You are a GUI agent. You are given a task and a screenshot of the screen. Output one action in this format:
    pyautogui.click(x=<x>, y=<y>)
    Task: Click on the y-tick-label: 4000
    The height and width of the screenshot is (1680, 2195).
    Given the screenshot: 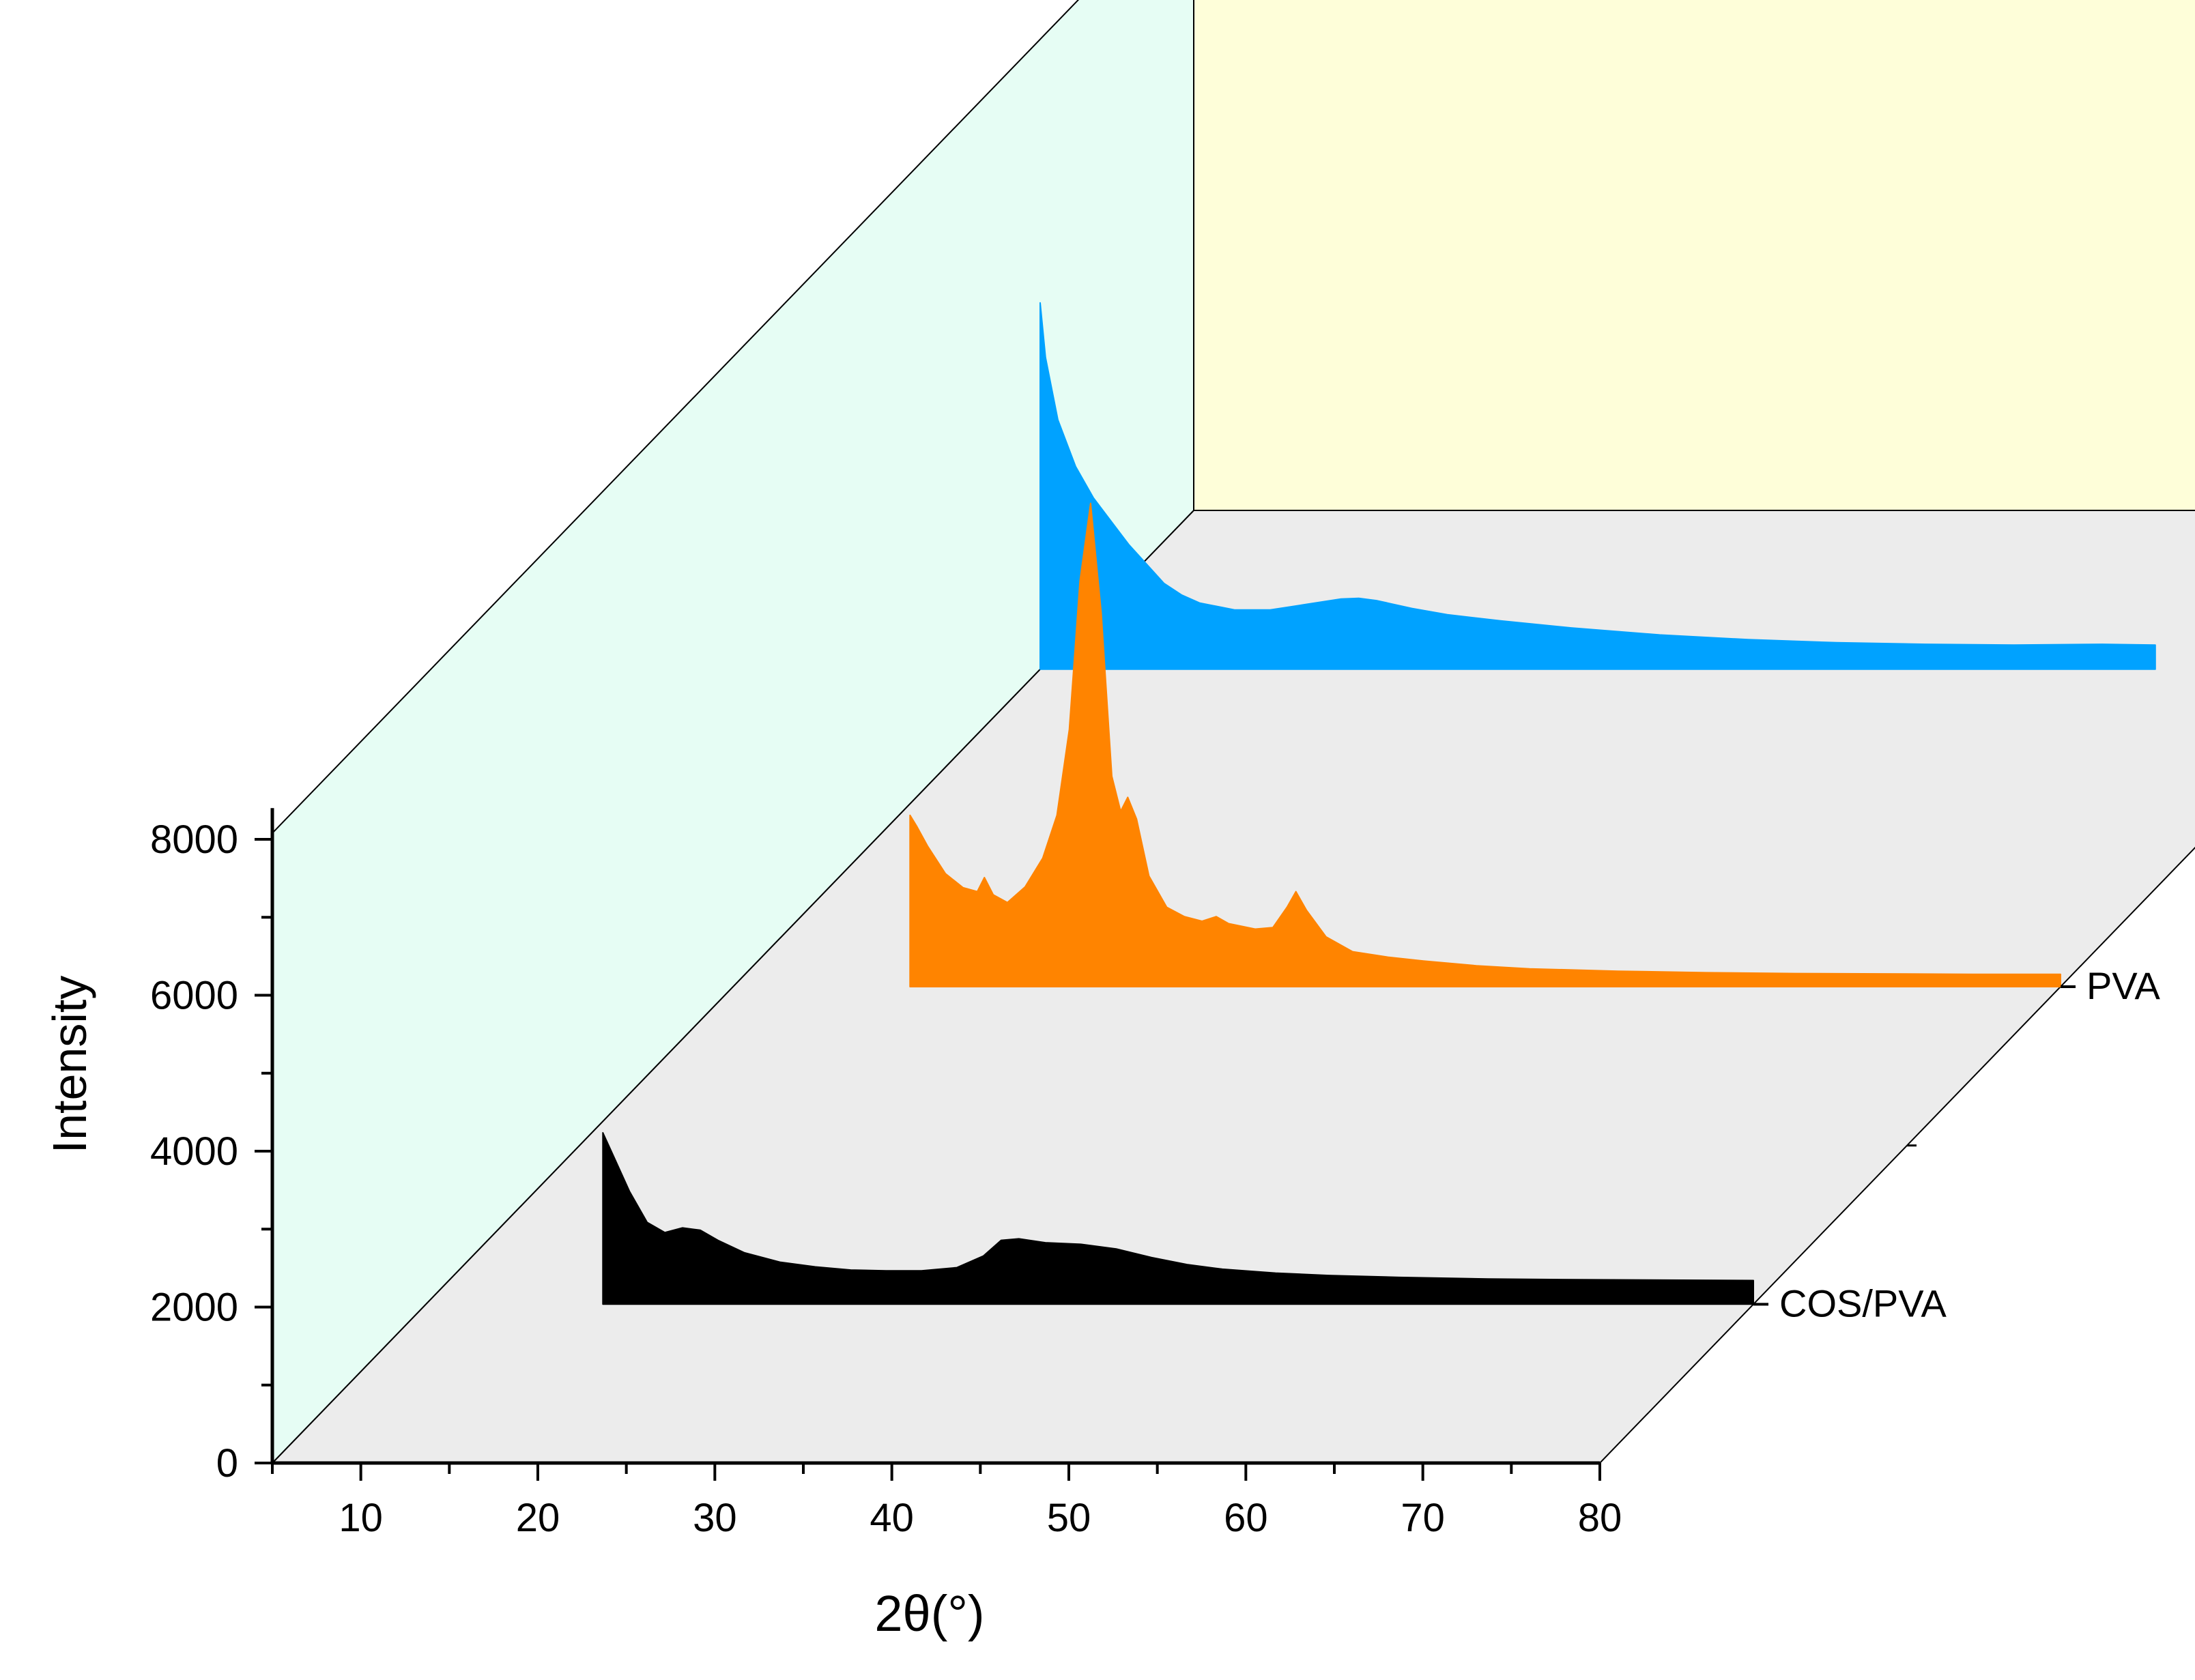 What is the action you would take?
    pyautogui.click(x=194, y=1151)
    